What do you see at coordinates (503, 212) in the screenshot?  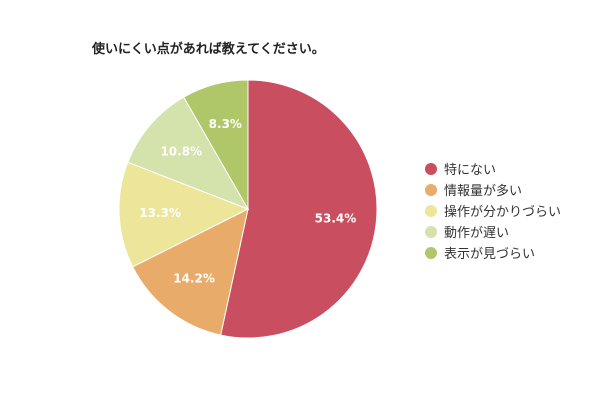 I see `legend-label: 操作が分かりづらい` at bounding box center [503, 212].